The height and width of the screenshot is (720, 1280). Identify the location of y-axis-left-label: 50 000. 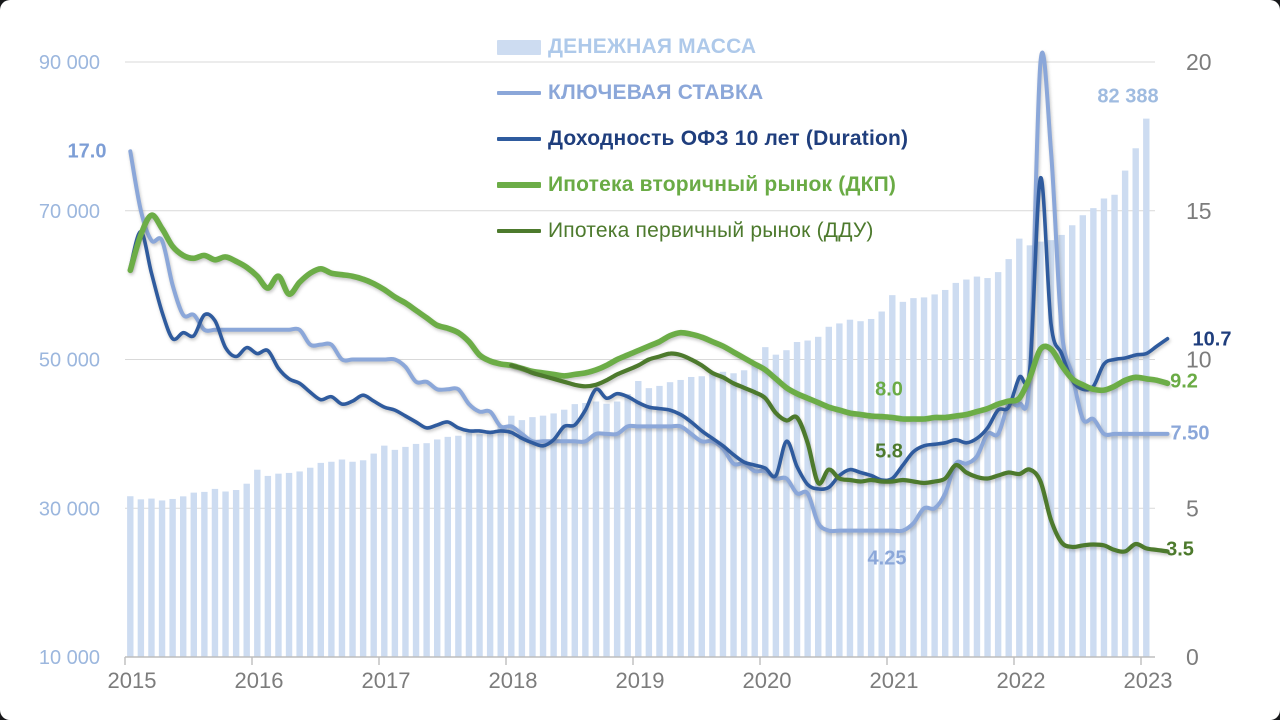
(69, 361).